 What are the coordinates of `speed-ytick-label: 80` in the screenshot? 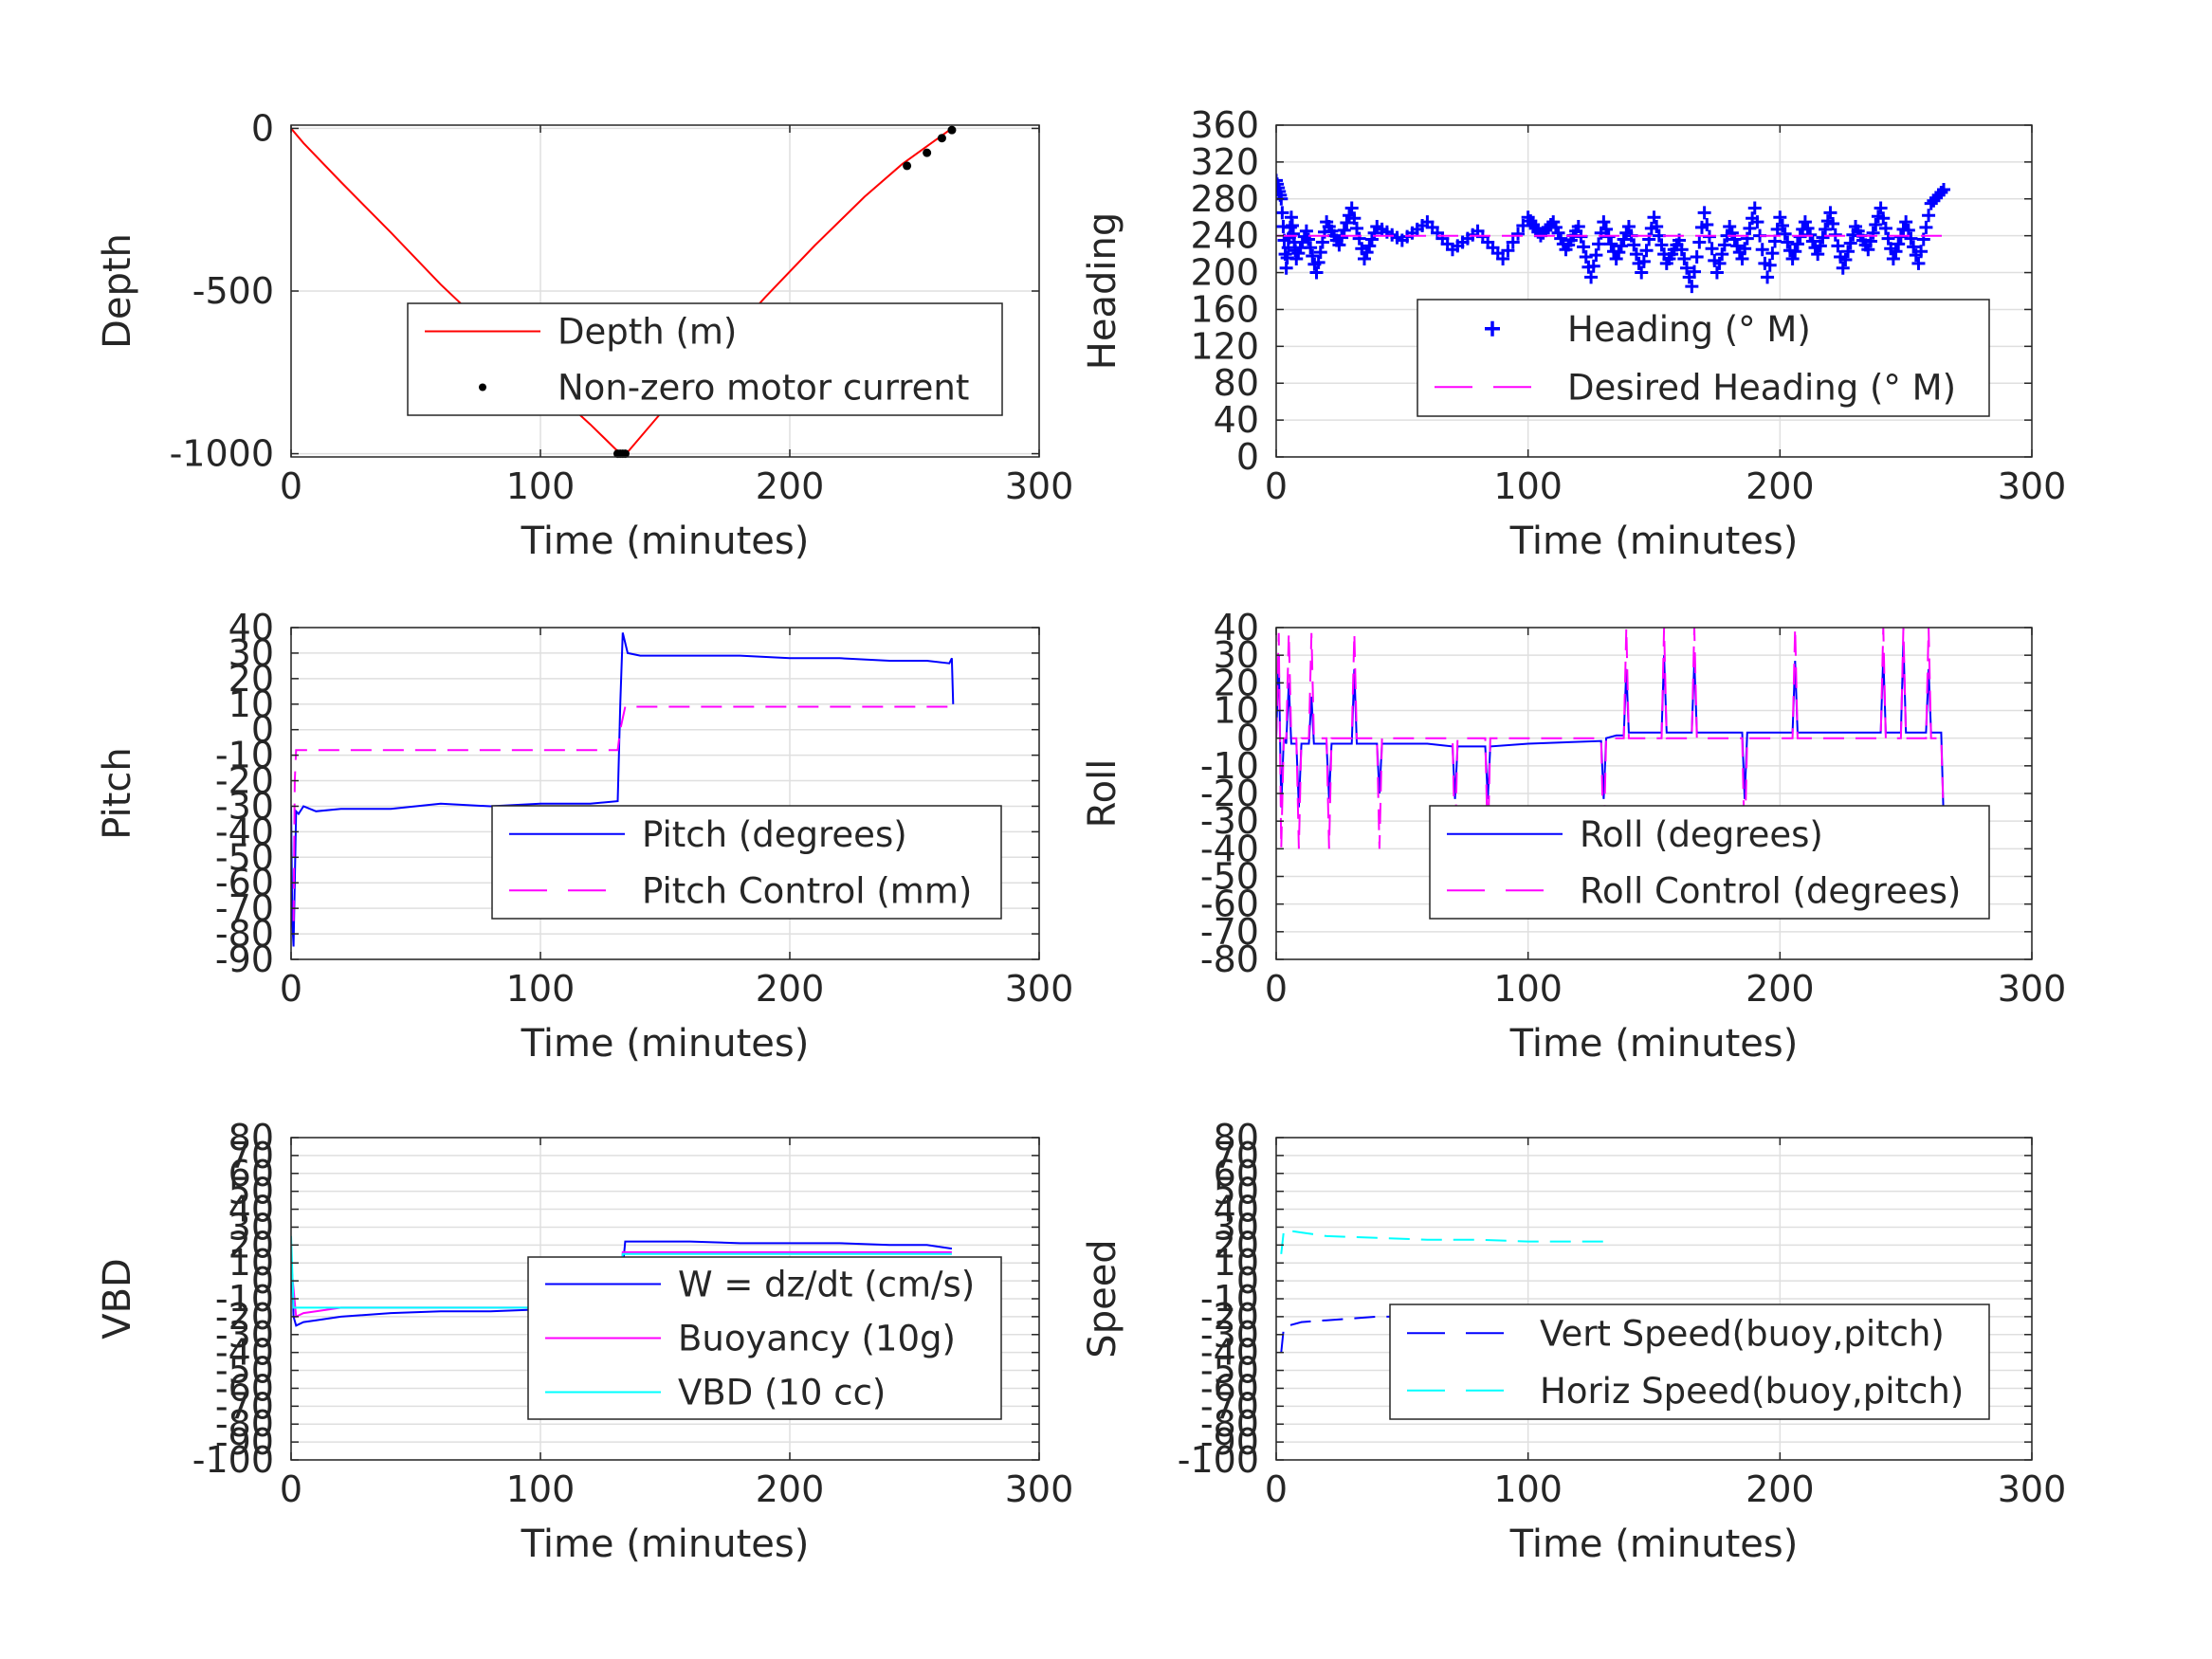 It's located at (1236, 1137).